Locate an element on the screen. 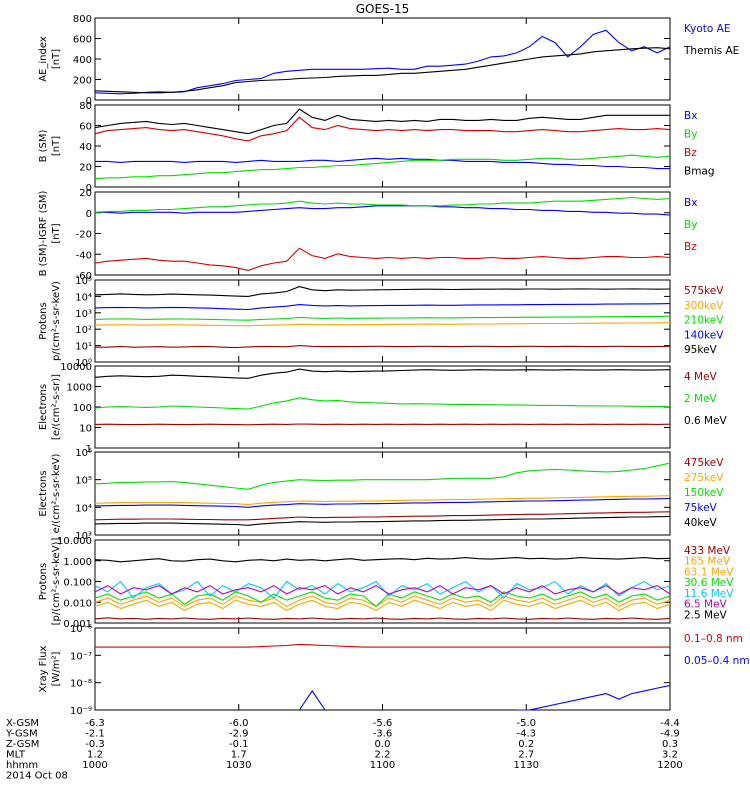 This screenshot has width=750, height=804. x-row-value: 1000 is located at coordinates (94, 765).